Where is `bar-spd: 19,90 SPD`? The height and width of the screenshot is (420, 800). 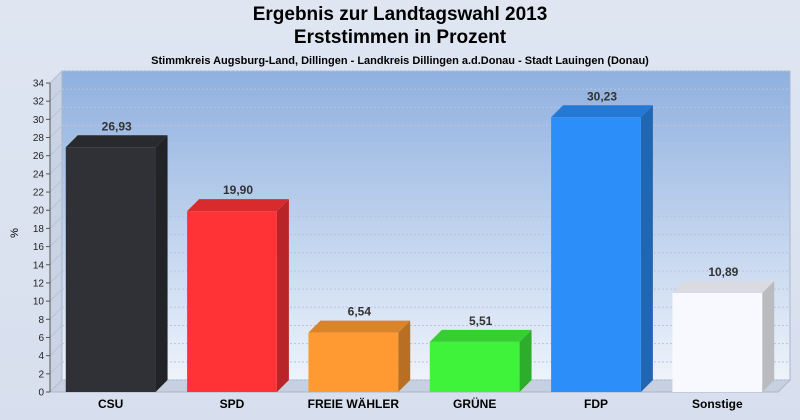
bar-spd: 19,90 SPD is located at coordinates (238, 297).